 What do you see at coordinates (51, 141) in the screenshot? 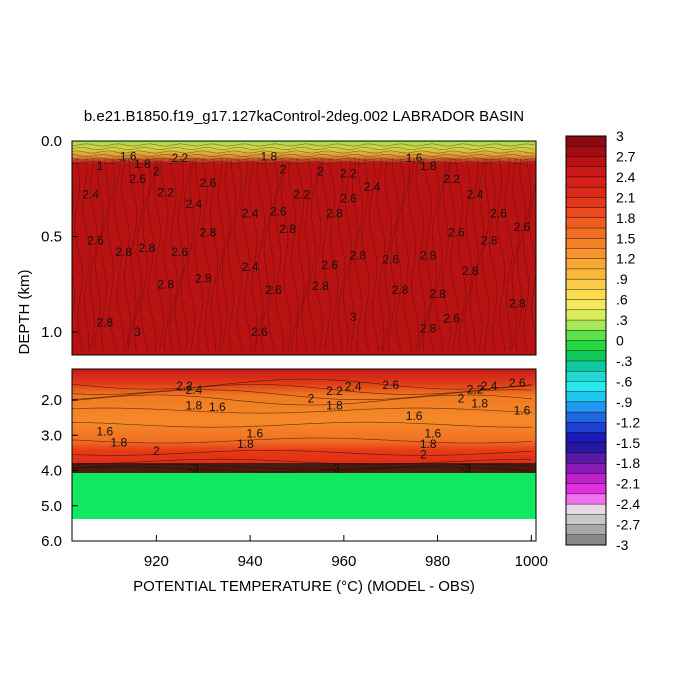
I see `y-tick-label: 0.0` at bounding box center [51, 141].